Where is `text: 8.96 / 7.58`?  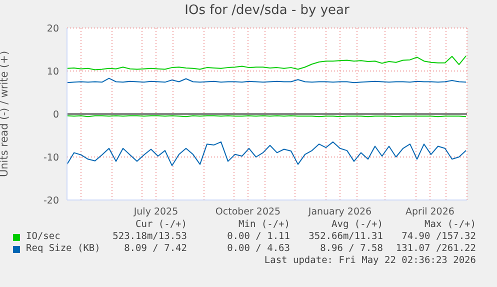 text: 8.96 / 7.58 is located at coordinates (351, 248).